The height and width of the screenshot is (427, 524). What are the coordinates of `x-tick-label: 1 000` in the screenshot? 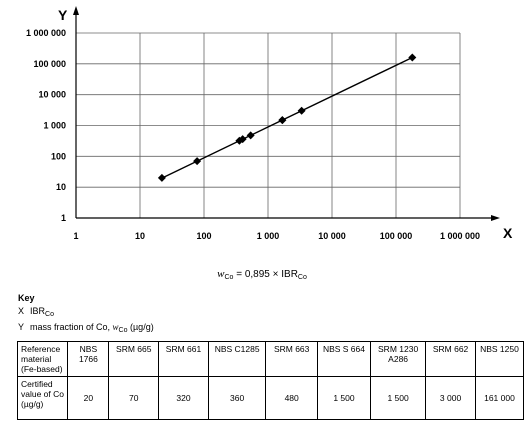 It's located at (268, 236).